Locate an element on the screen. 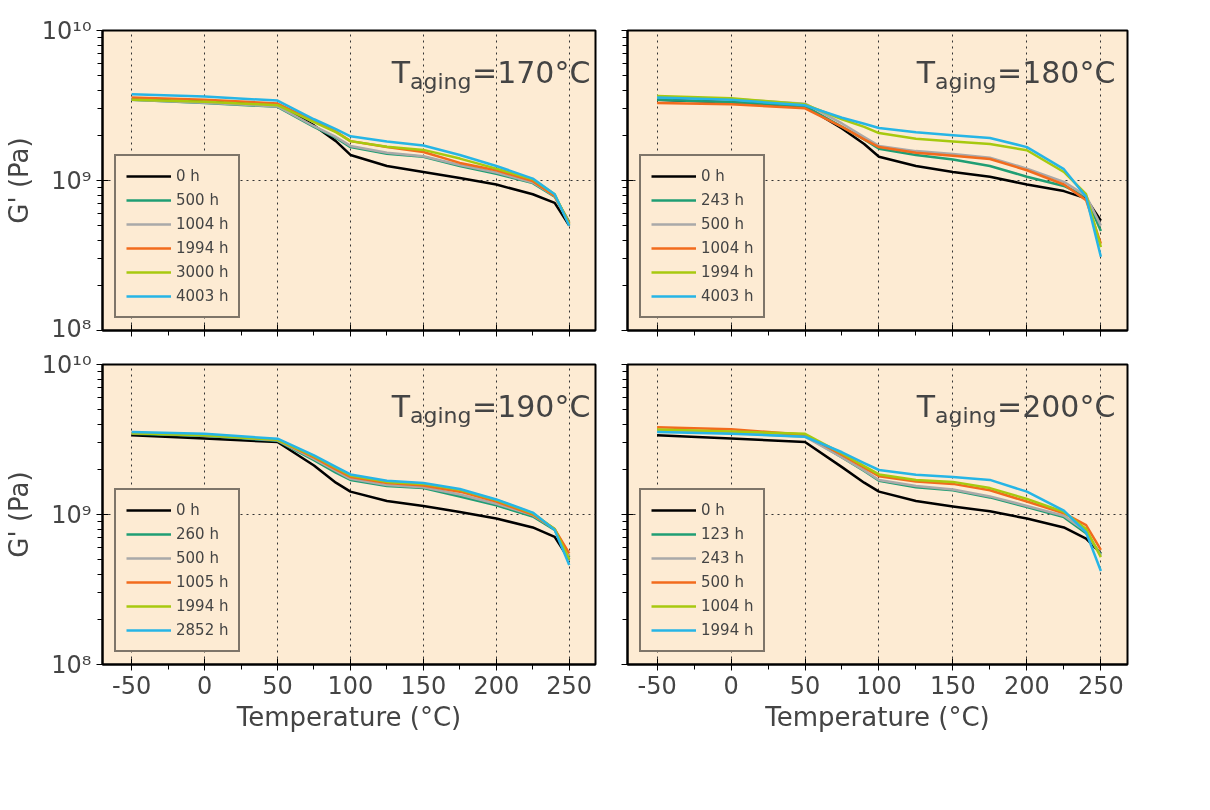 This screenshot has width=1210, height=810. legend-label: 3000 h is located at coordinates (202, 272).